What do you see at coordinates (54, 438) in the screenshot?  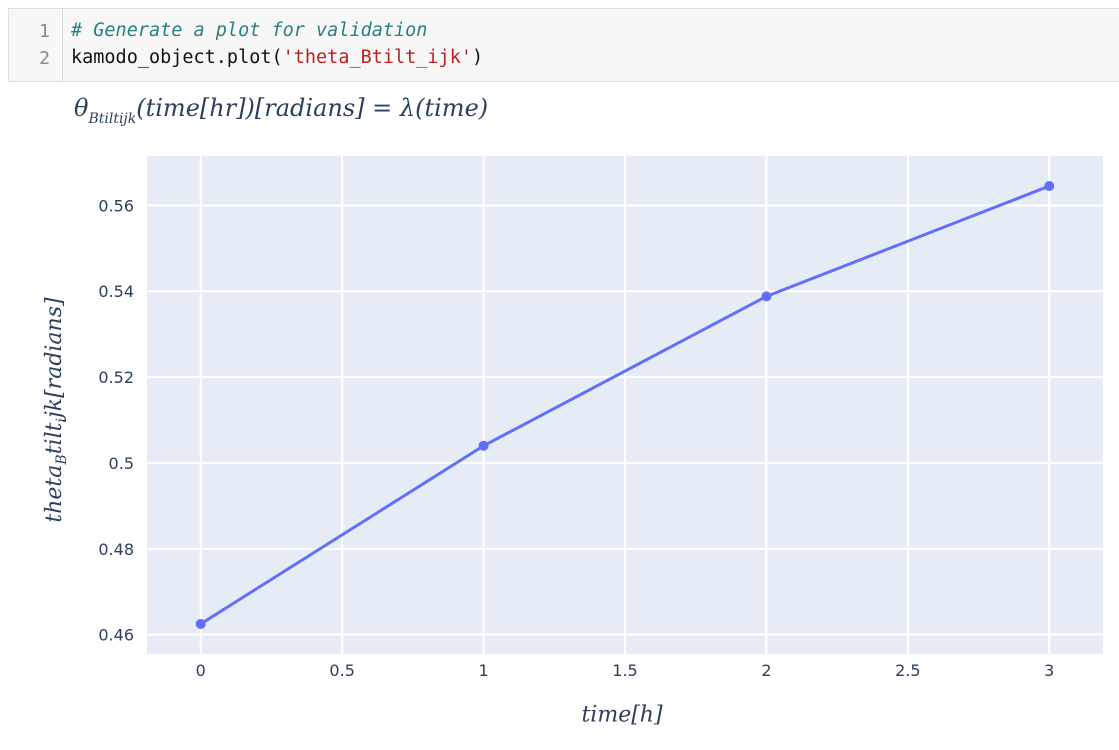 I see `ylabel-mid: tilt` at bounding box center [54, 438].